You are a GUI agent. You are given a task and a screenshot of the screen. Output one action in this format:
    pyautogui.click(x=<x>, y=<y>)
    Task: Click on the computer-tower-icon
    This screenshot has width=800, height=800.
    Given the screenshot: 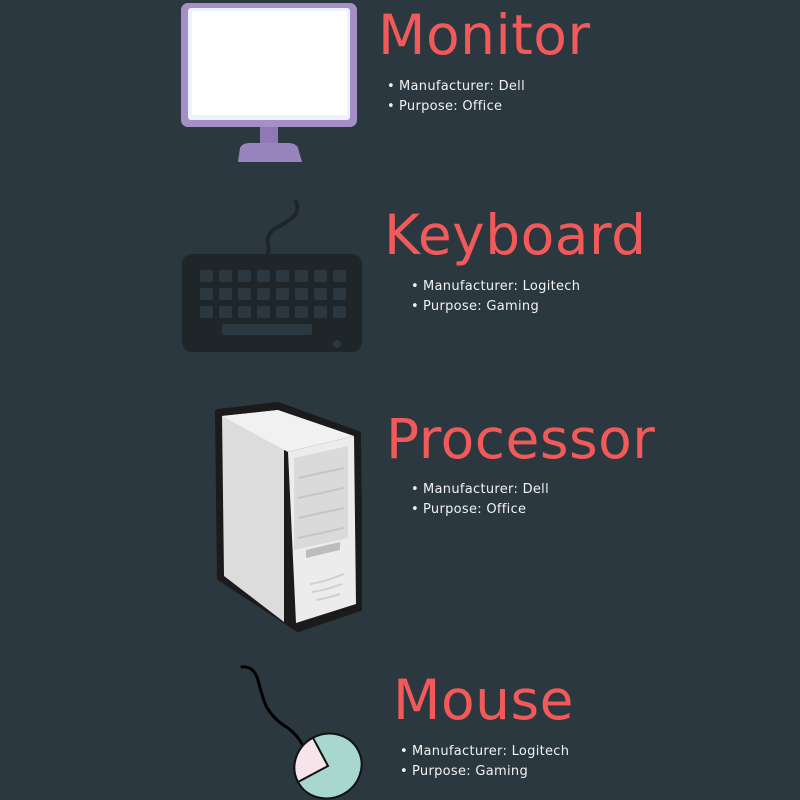 What is the action you would take?
    pyautogui.click(x=288, y=517)
    